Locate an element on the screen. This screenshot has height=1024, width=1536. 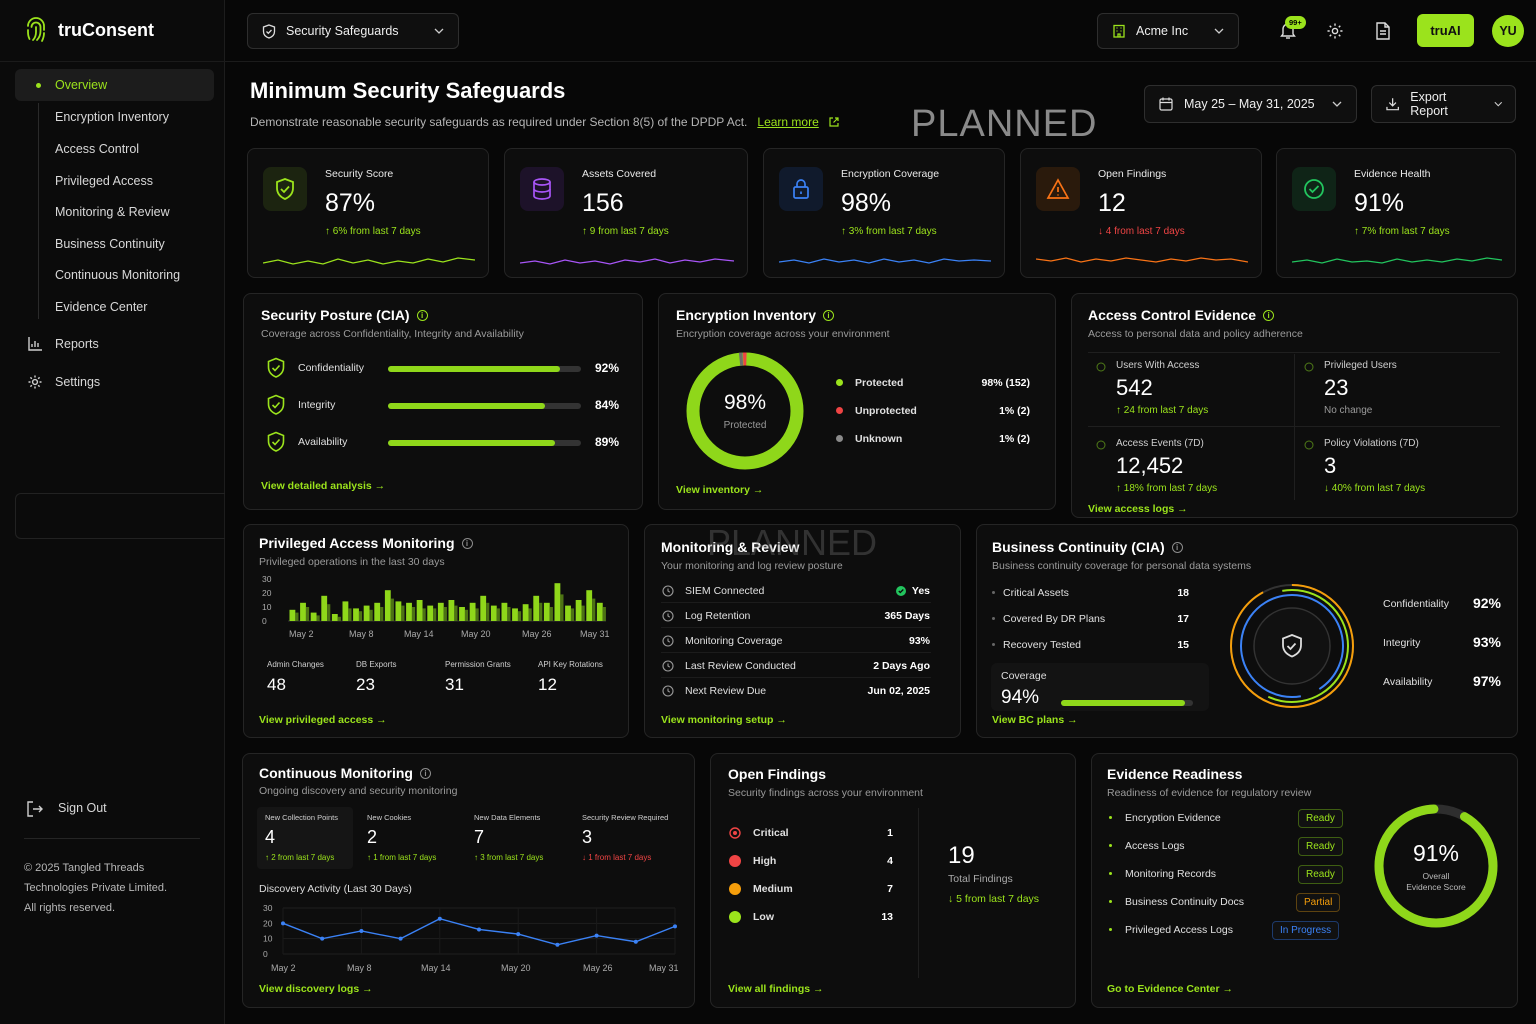
continuity-row-value: 18 is located at coordinates (1183, 593).